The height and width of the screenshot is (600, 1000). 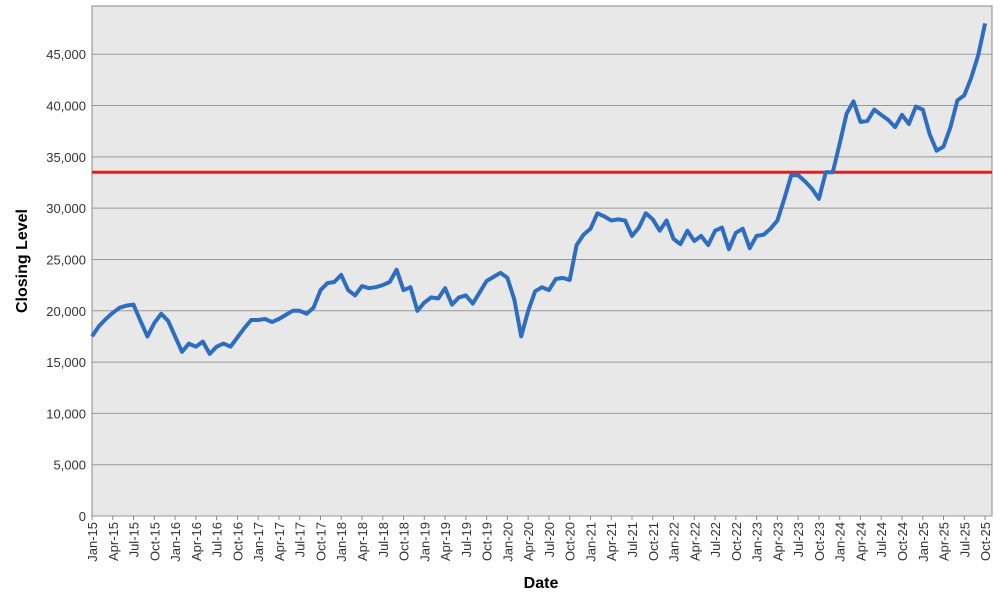 What do you see at coordinates (840, 542) in the screenshot?
I see `x-tick-label: Jan-24` at bounding box center [840, 542].